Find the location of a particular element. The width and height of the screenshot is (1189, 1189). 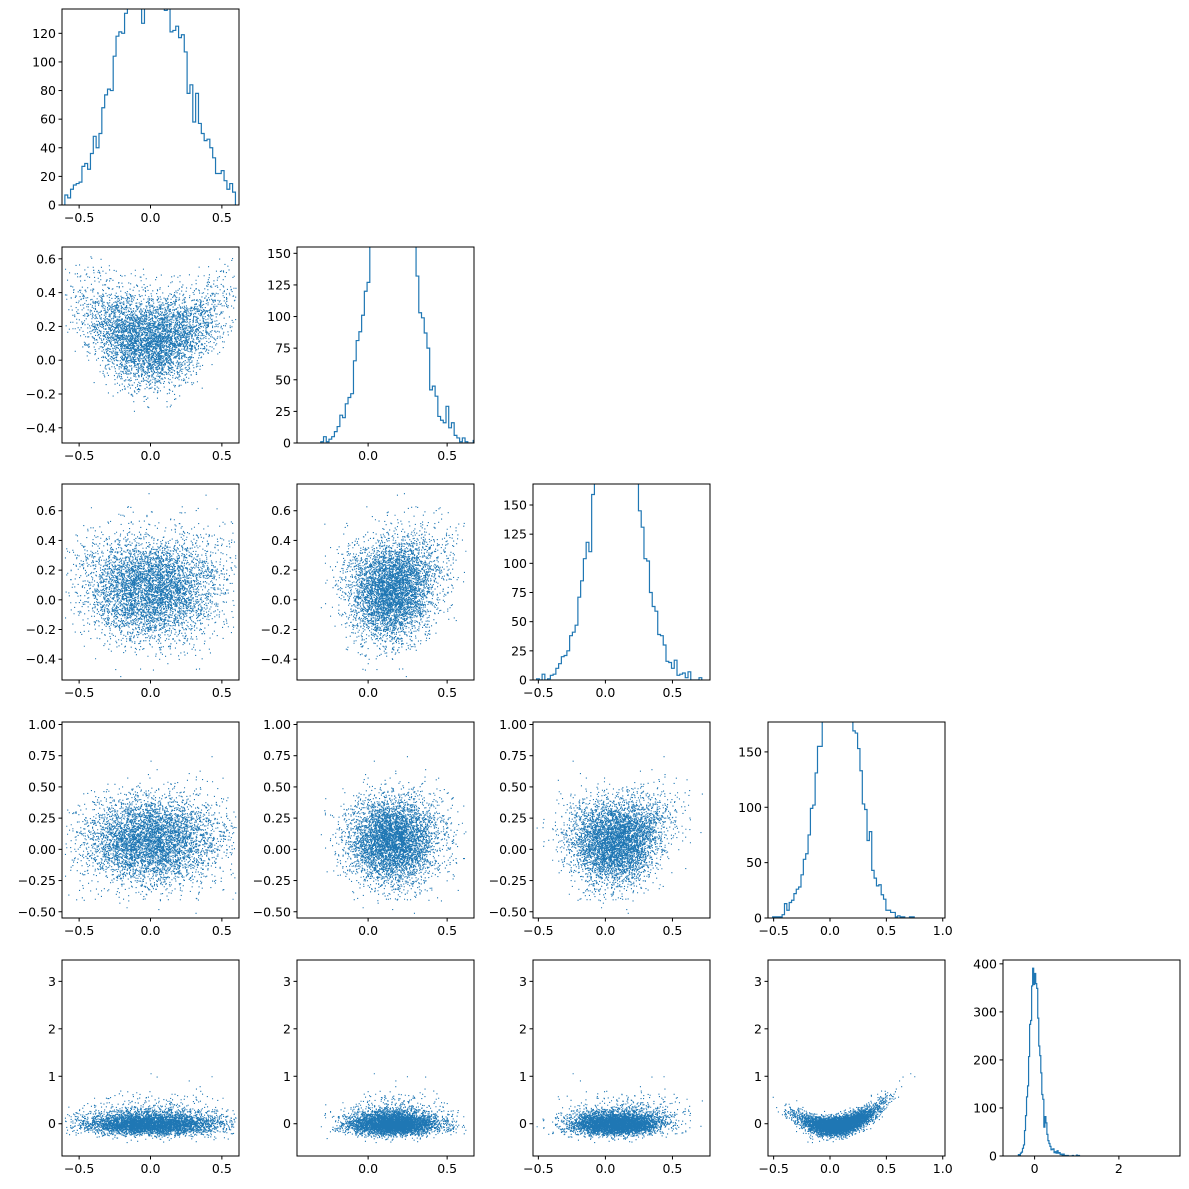

y-tick-label: 1.00 is located at coordinates (513, 724).